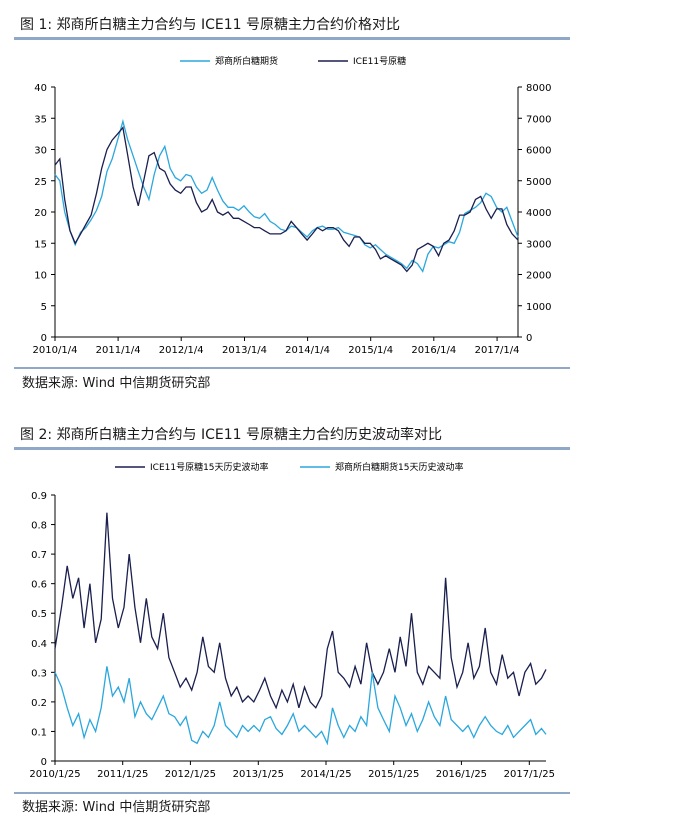  What do you see at coordinates (529, 338) in the screenshot?
I see `y-right-tick-label: 0` at bounding box center [529, 338].